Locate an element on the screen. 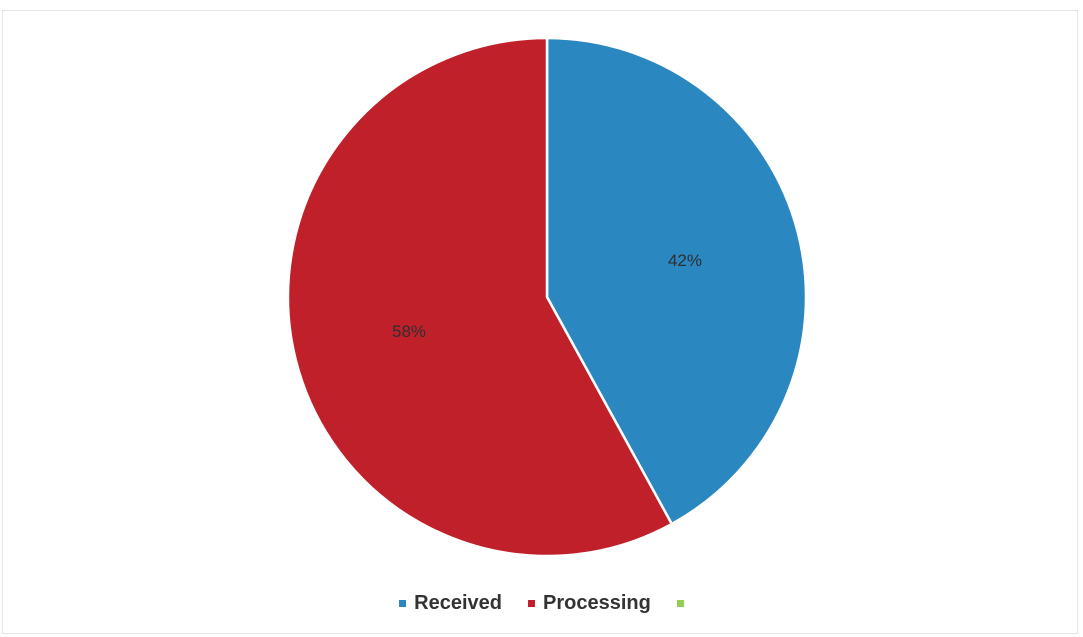  legend-item-received: Received is located at coordinates (450, 603).